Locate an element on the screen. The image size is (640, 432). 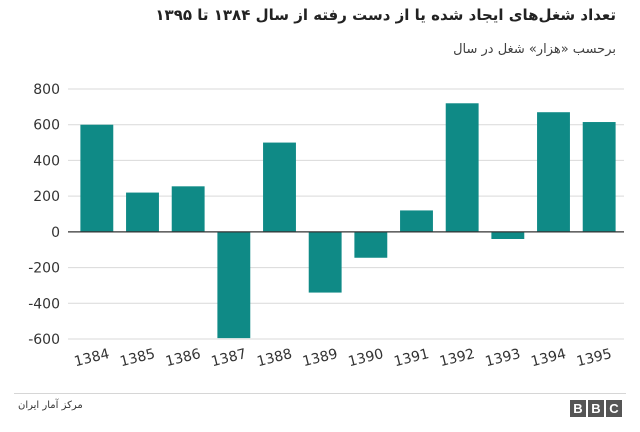
x-tick-label: 1389 is located at coordinates (320, 358).